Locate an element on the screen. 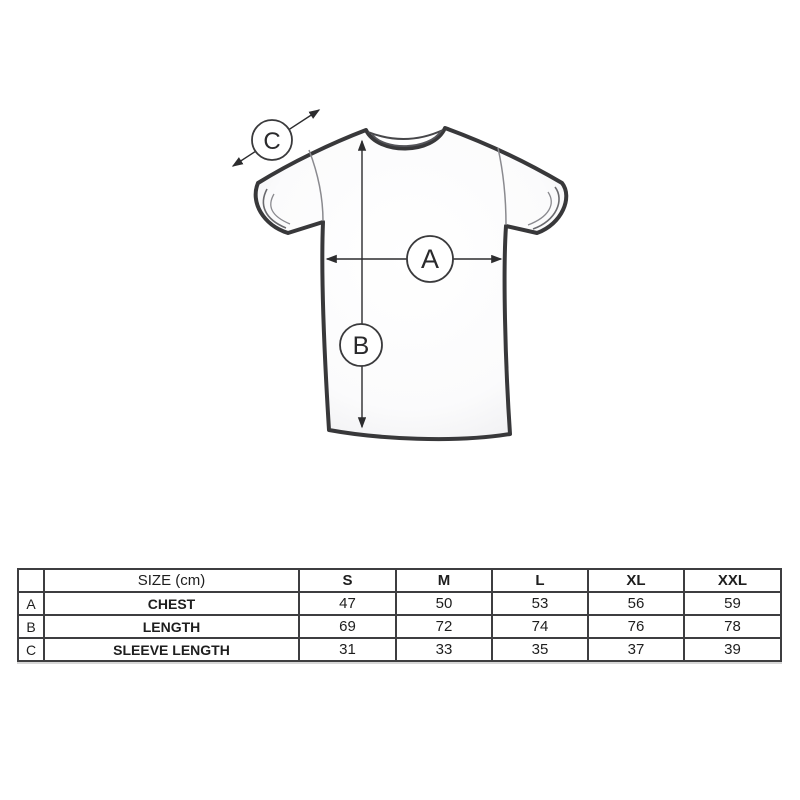  cell-chest-xxl: 59 is located at coordinates (732, 603).